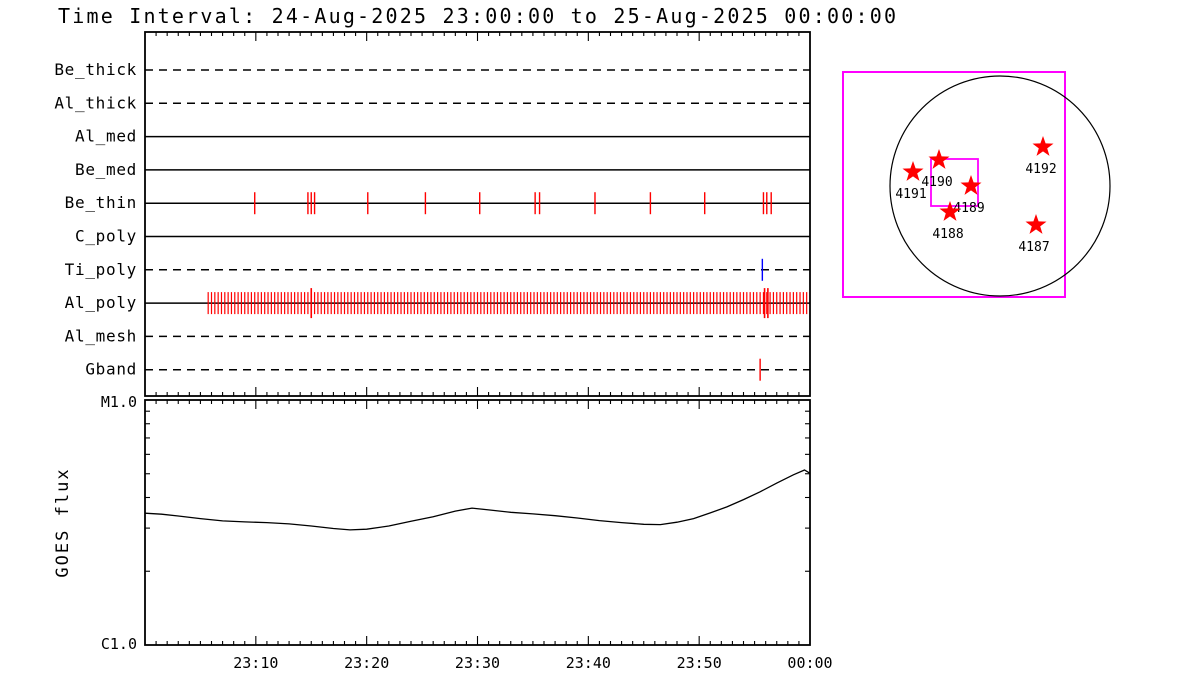 Image resolution: width=1200 pixels, height=700 pixels. I want to click on x-tick-label: 23:40, so click(588, 663).